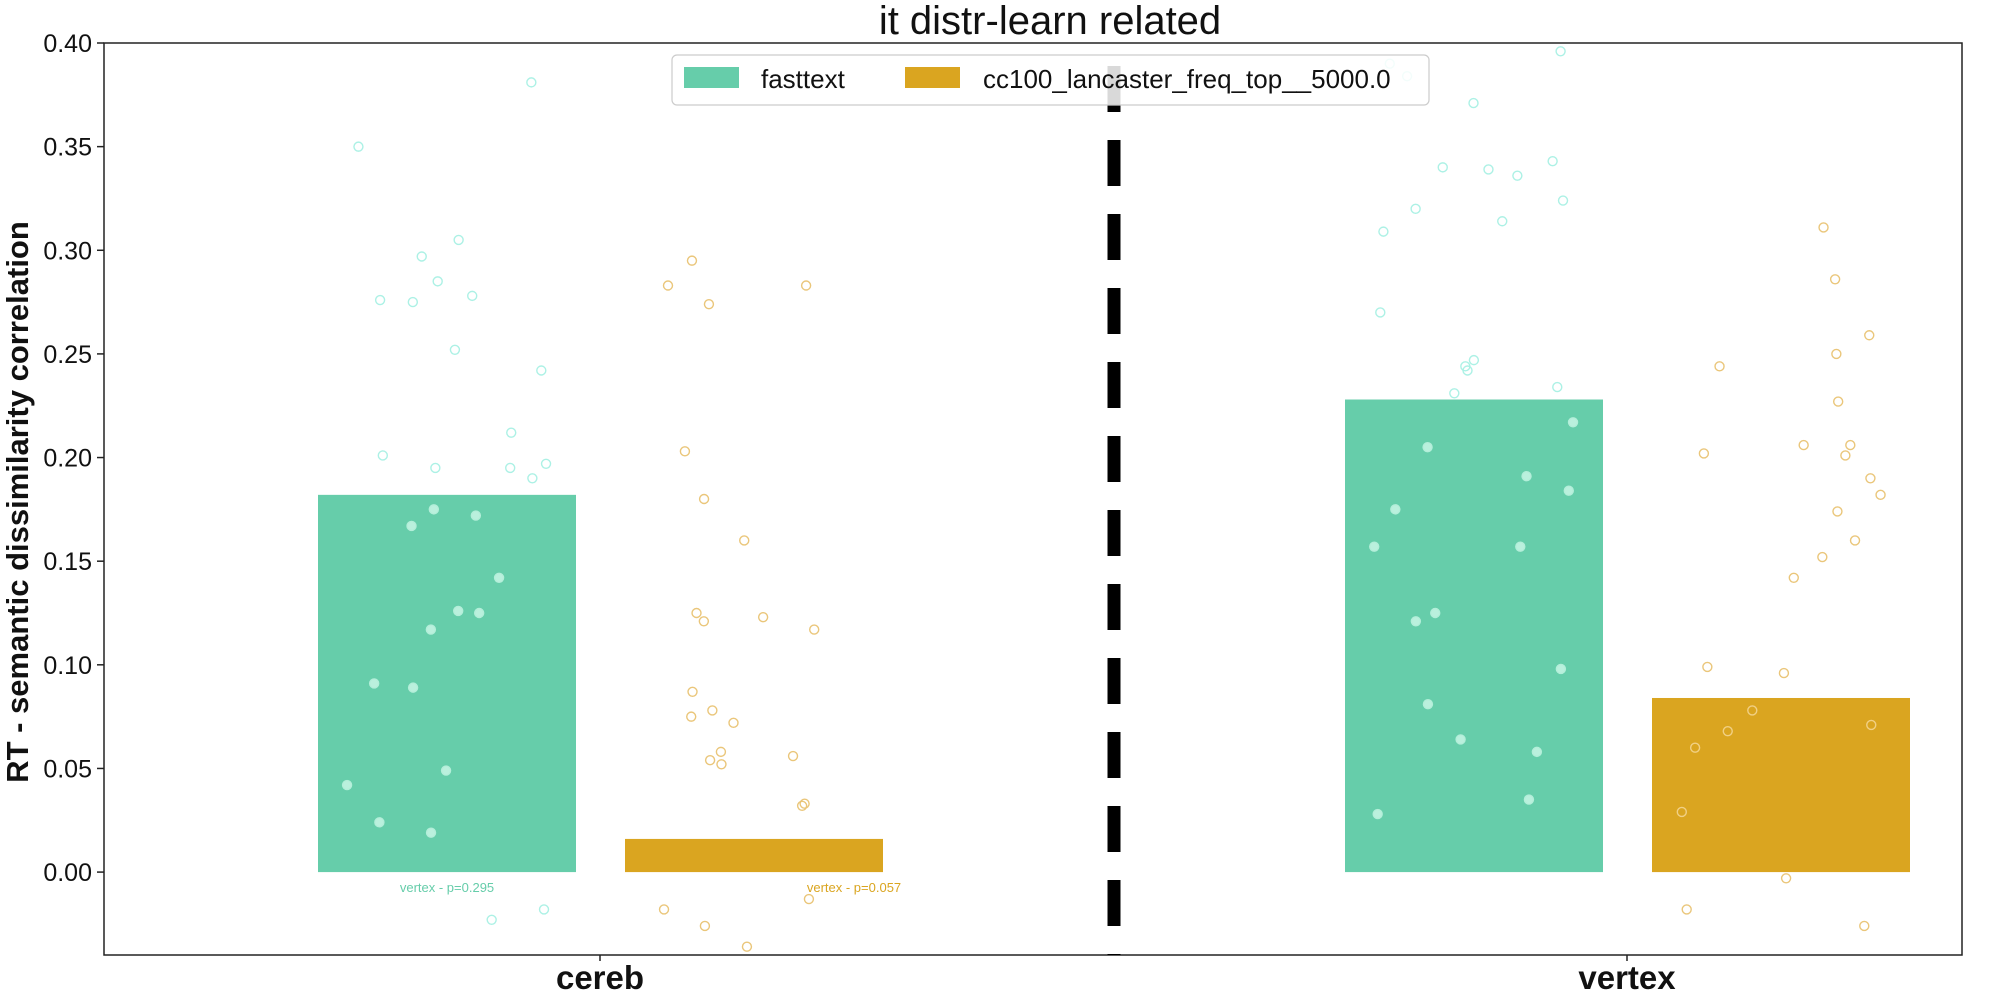 The width and height of the screenshot is (2000, 1000). Describe the element at coordinates (67, 562) in the screenshot. I see `y-tick-label: 0.15` at that location.